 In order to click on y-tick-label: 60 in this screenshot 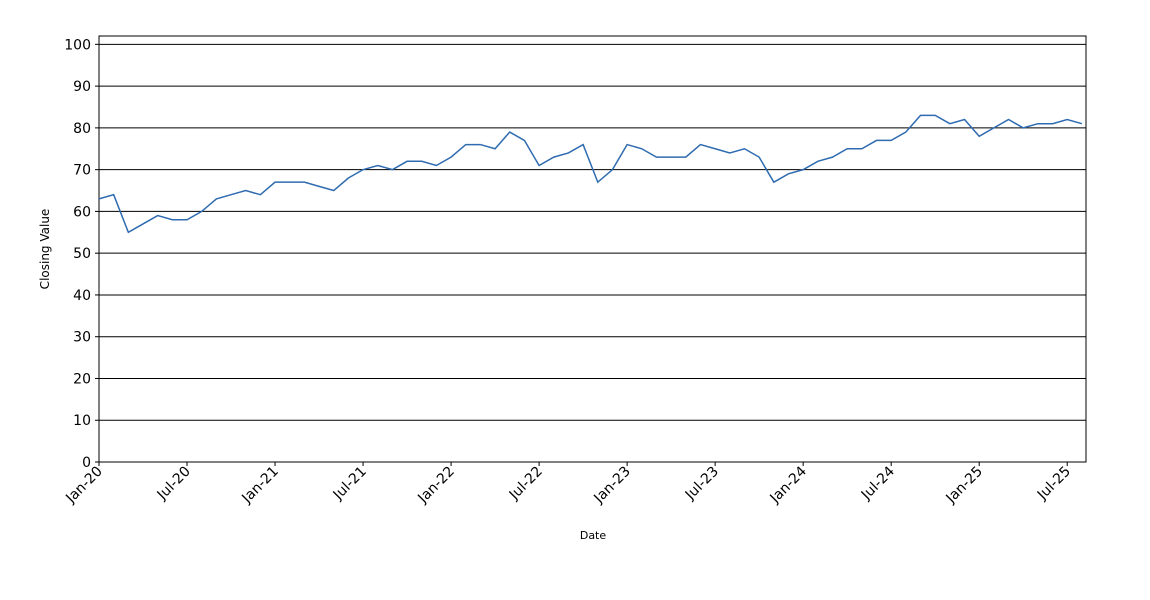, I will do `click(82, 212)`.